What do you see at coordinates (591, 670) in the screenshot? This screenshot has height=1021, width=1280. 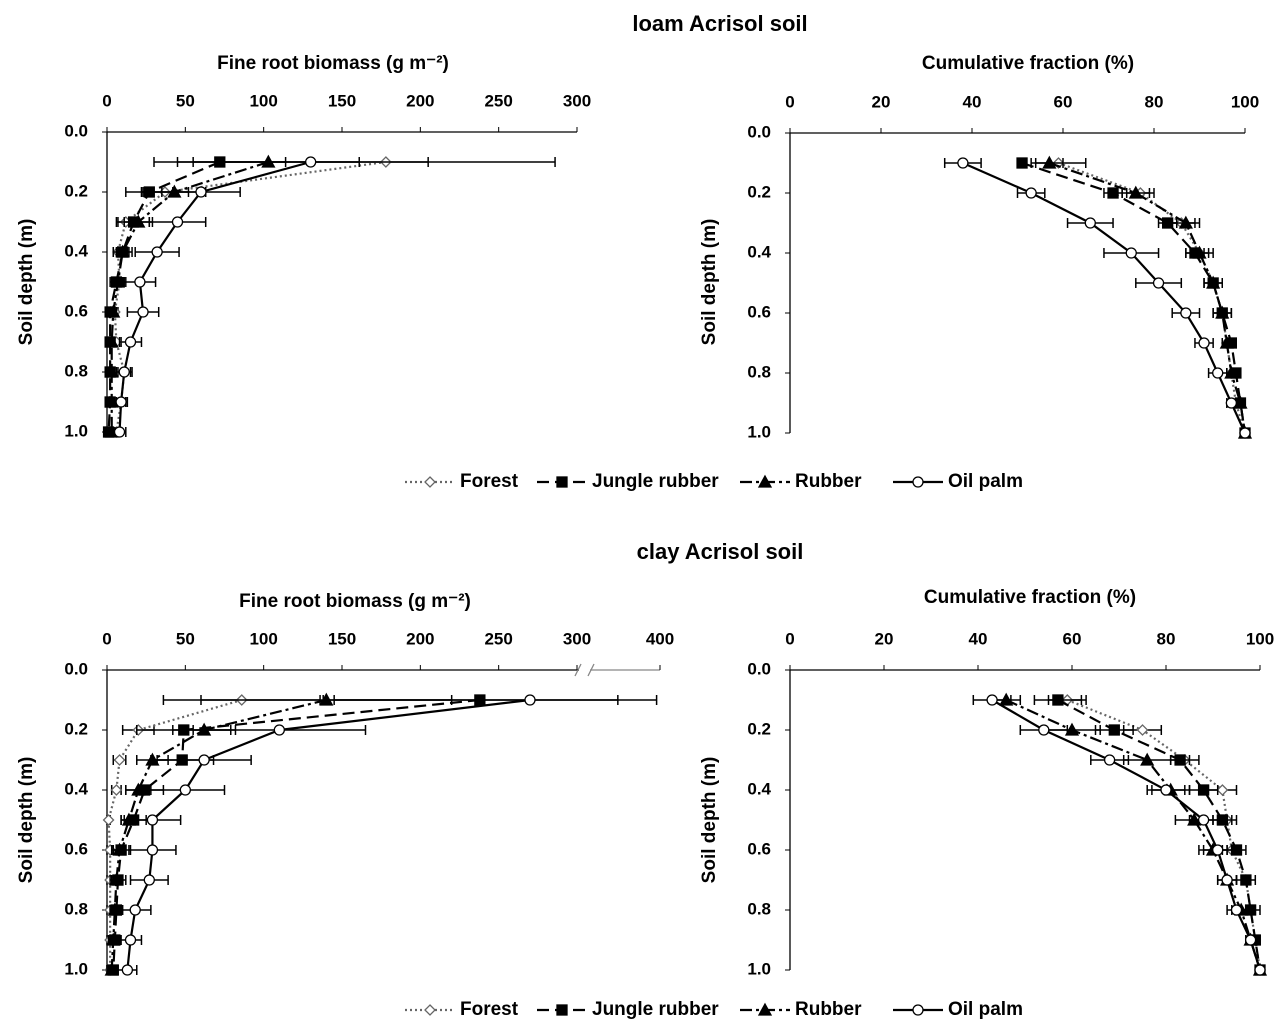 I see `axis-break` at bounding box center [591, 670].